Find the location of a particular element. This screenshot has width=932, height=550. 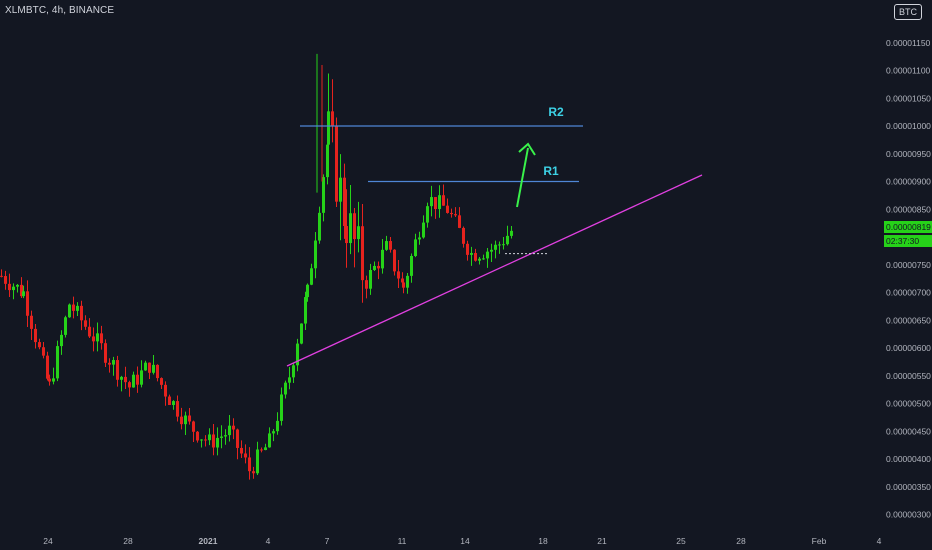

time-tick-label: 11 is located at coordinates (402, 541).